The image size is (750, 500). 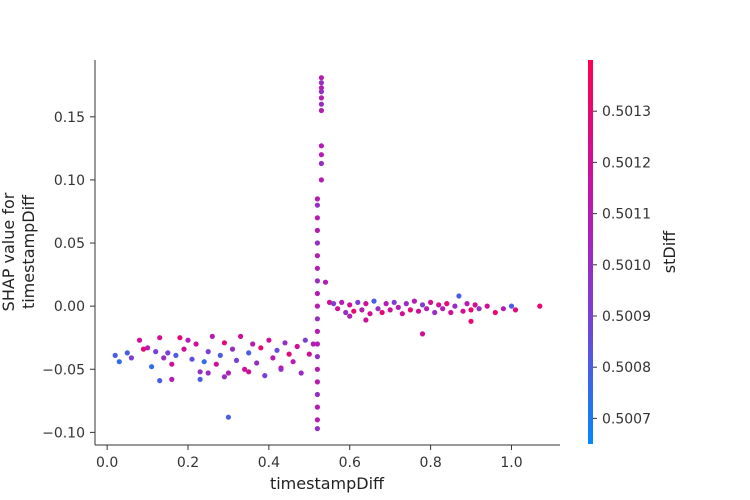 What do you see at coordinates (63, 433) in the screenshot?
I see `y-tick-label: −0.10` at bounding box center [63, 433].